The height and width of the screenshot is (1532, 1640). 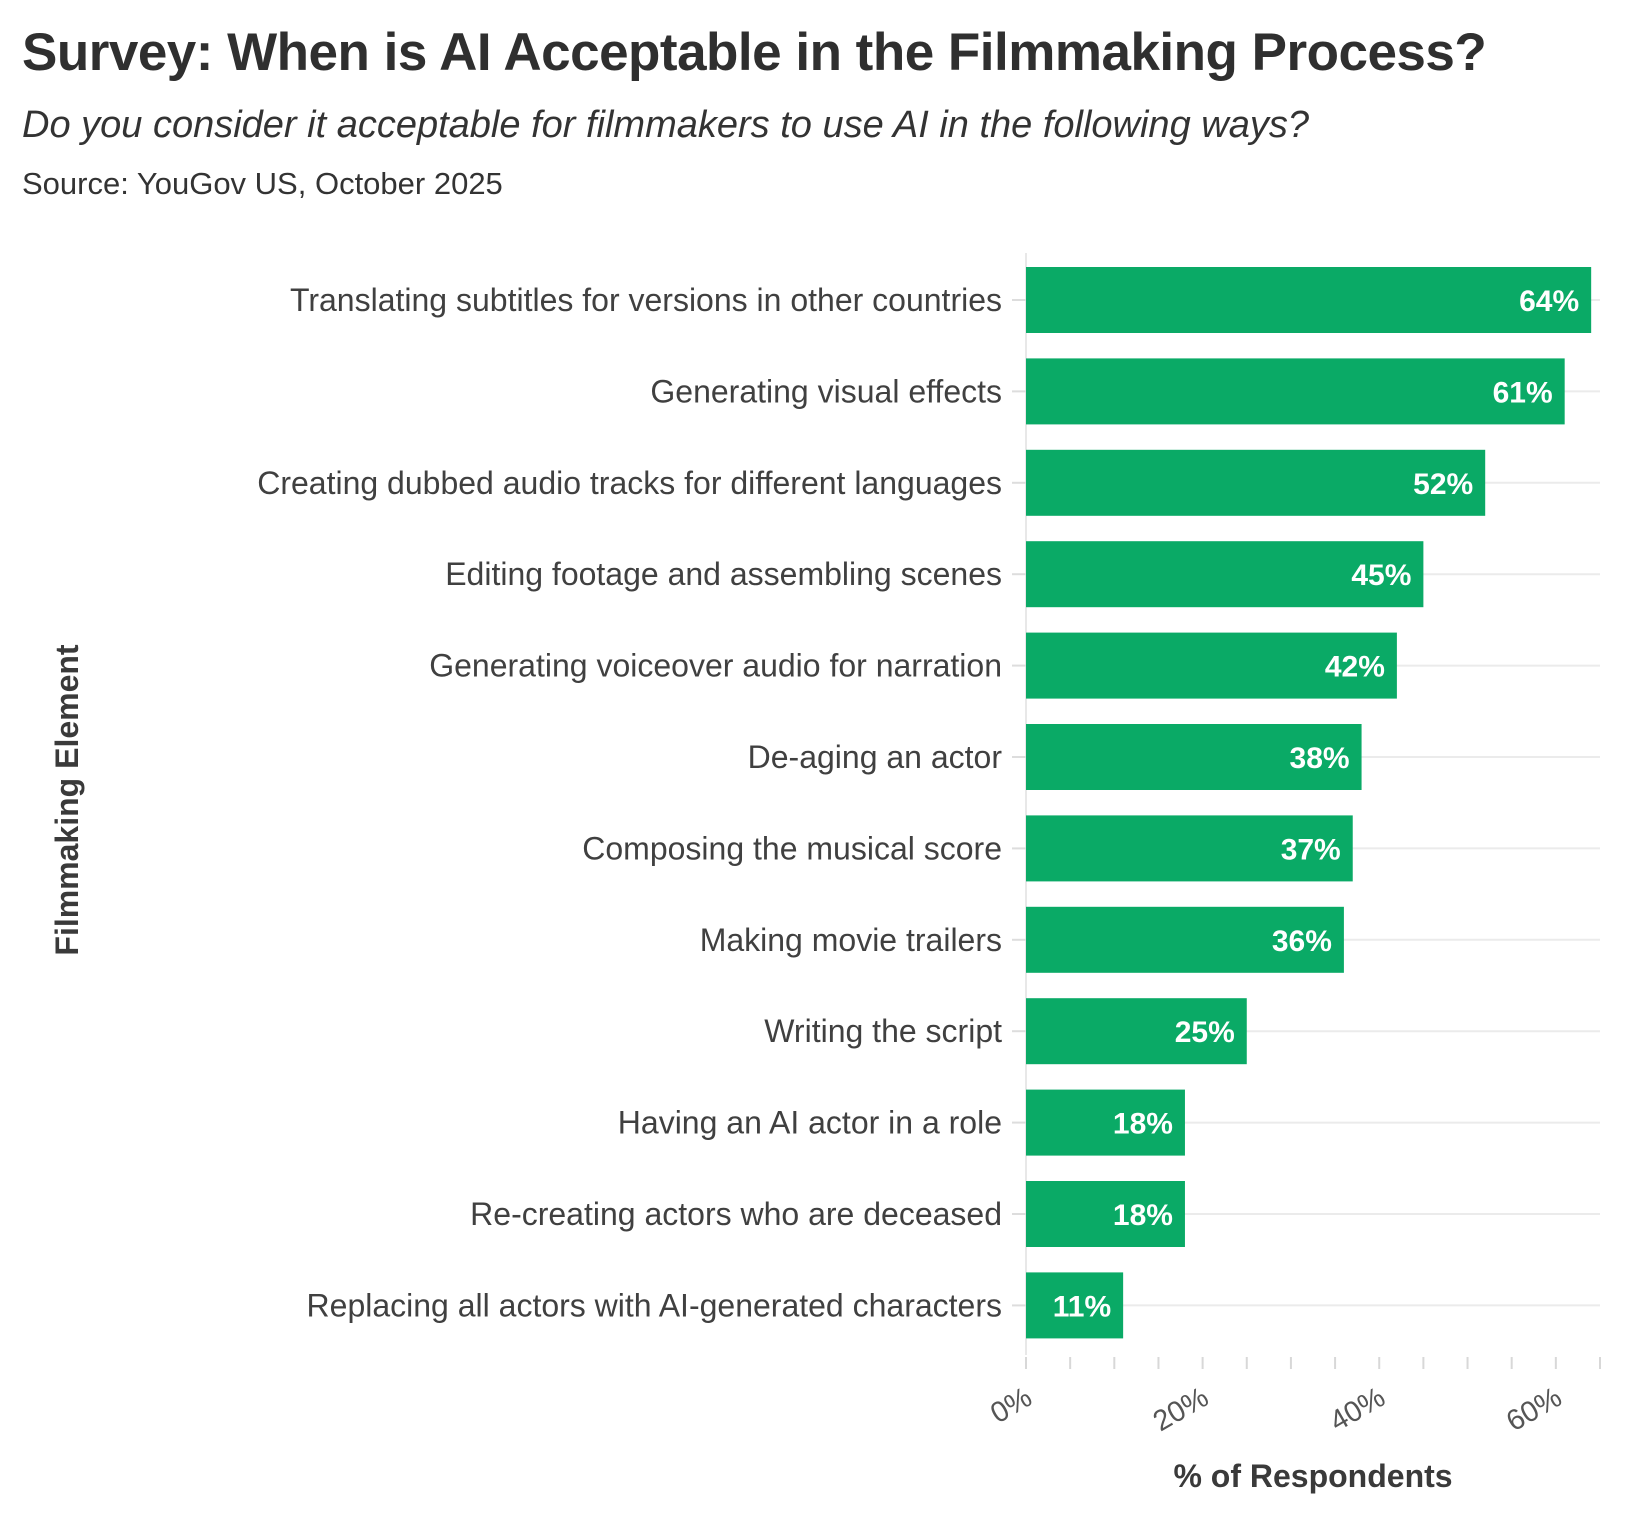 I want to click on category-label: Re-creating actors who are deceased, so click(x=736, y=1214).